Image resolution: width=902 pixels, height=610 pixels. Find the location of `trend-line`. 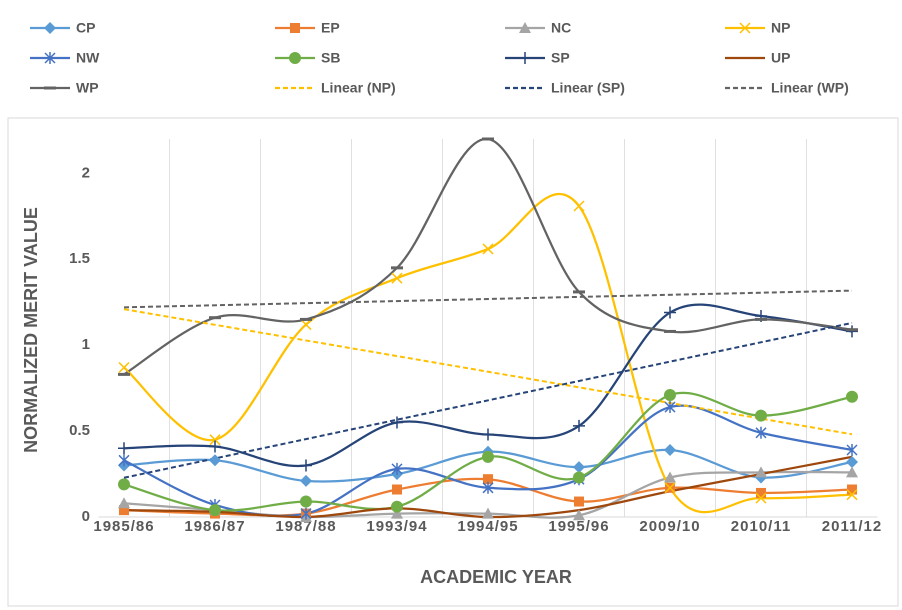

trend-line is located at coordinates (488, 299).